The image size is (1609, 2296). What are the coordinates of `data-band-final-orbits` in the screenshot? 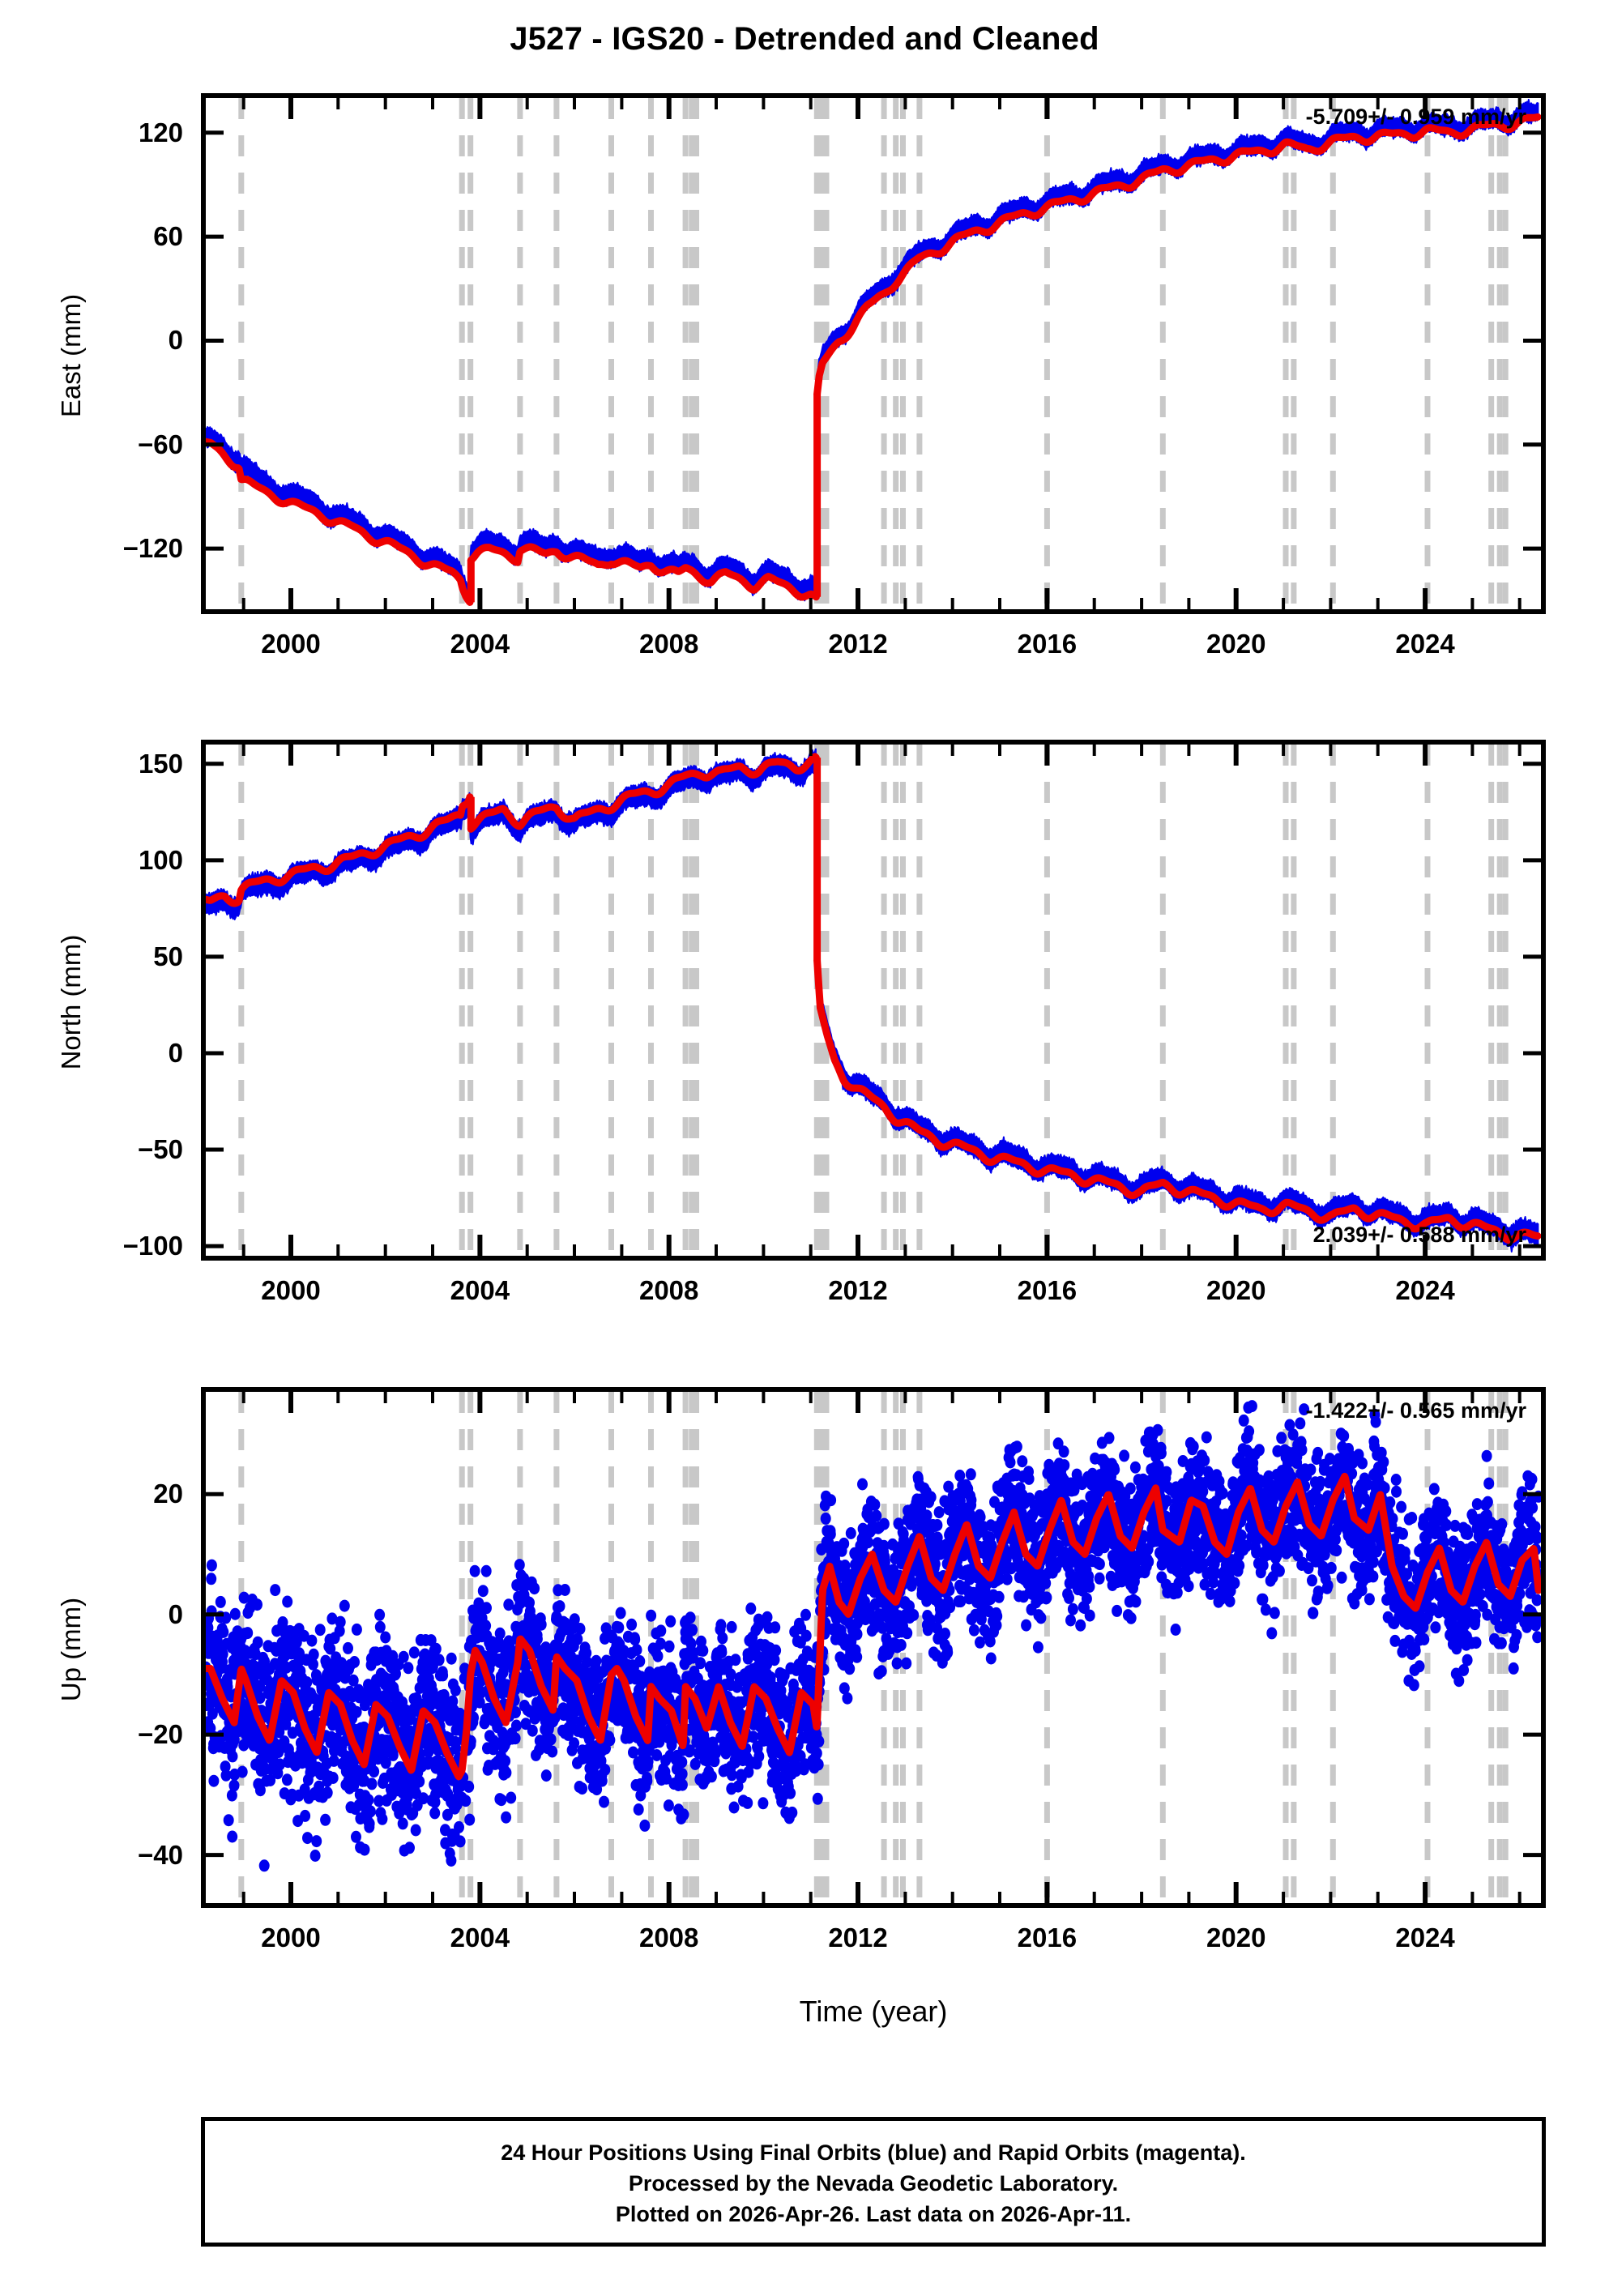 It's located at (511, 834).